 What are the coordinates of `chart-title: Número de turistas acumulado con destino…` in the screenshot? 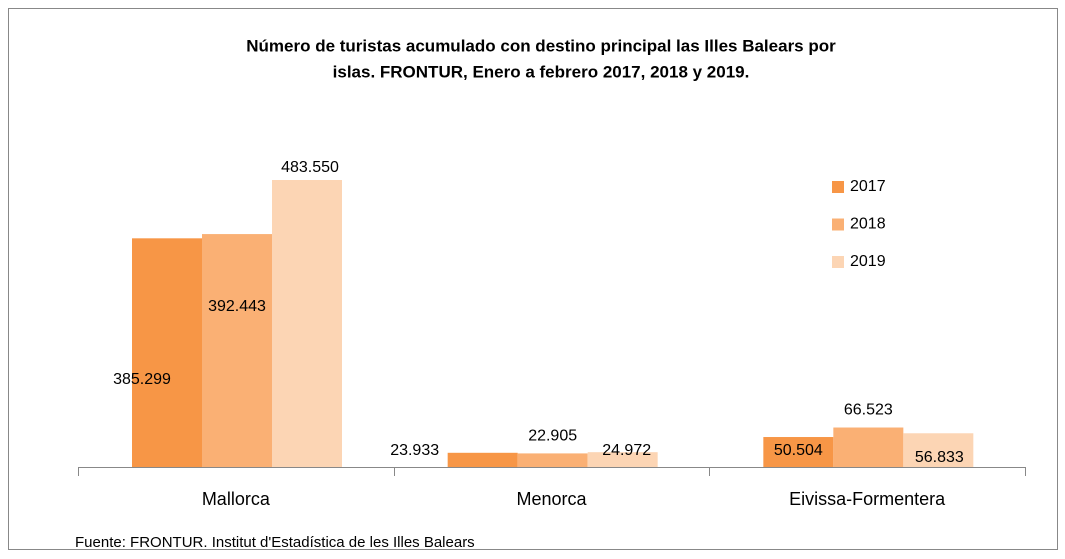 It's located at (541, 45).